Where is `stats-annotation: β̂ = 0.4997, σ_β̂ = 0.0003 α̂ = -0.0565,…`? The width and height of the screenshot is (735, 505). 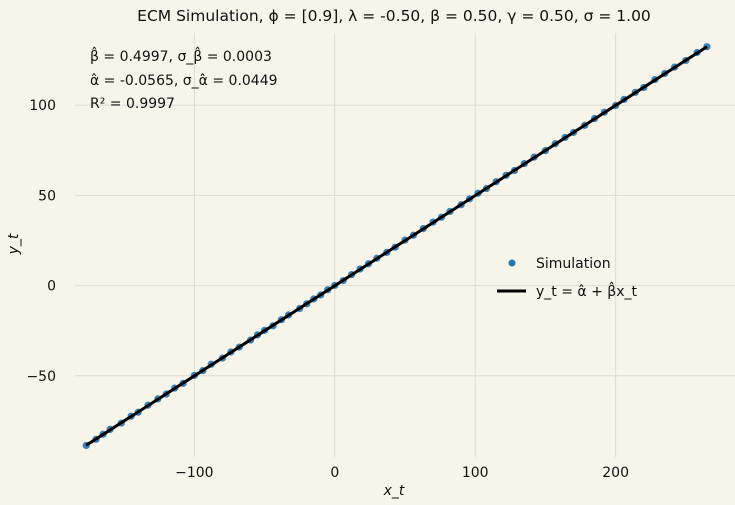 stats-annotation: β̂ = 0.4997, σ_β̂ = 0.0003 α̂ = -0.0565,… is located at coordinates (184, 79).